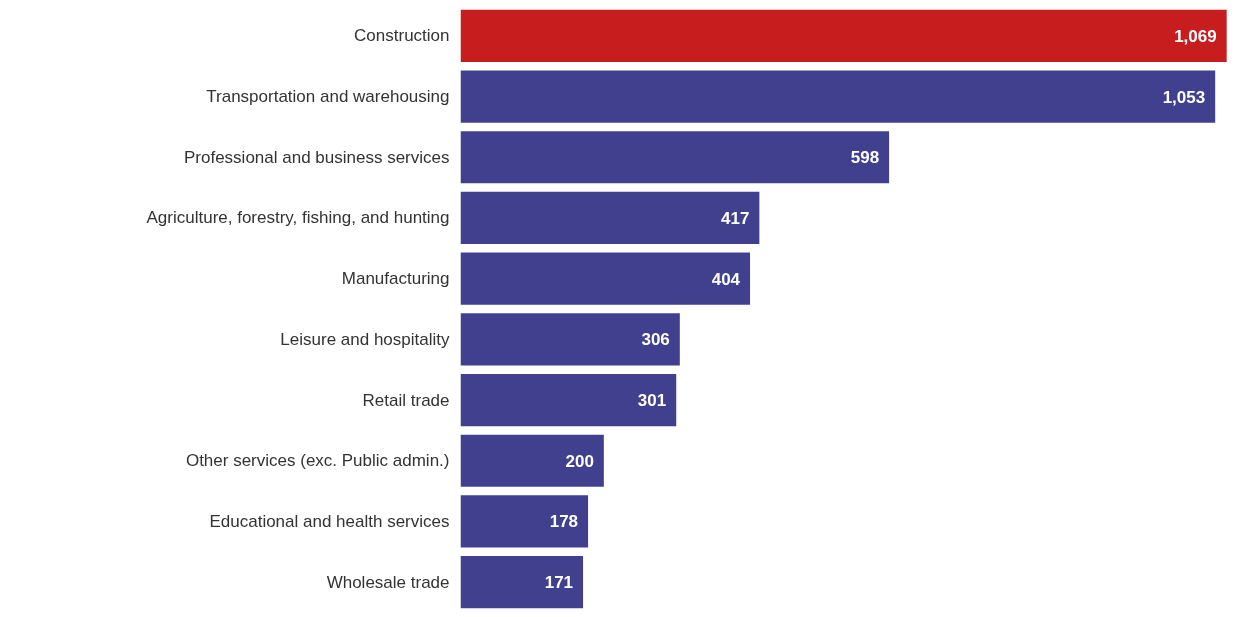  Describe the element at coordinates (559, 583) in the screenshot. I see `data-label: 171` at that location.